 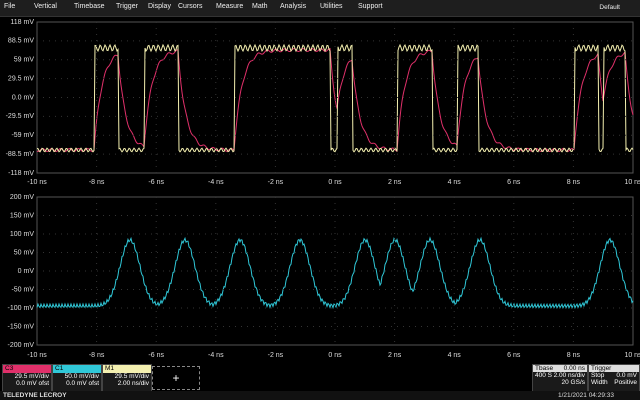 I want to click on menu-item: Utilities, so click(x=331, y=6).